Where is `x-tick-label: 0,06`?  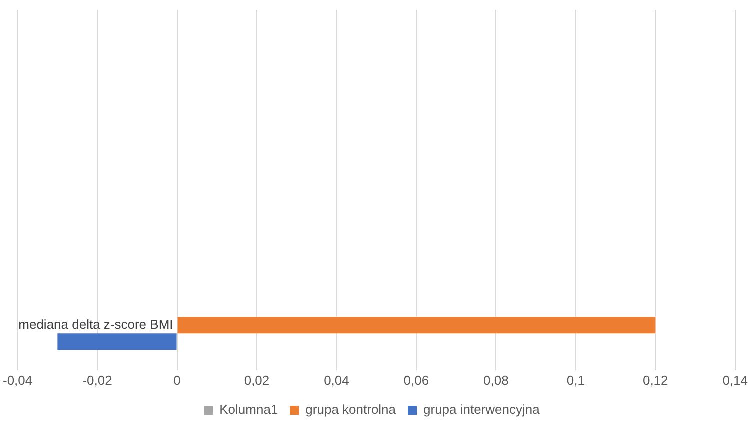 x-tick-label: 0,06 is located at coordinates (417, 380).